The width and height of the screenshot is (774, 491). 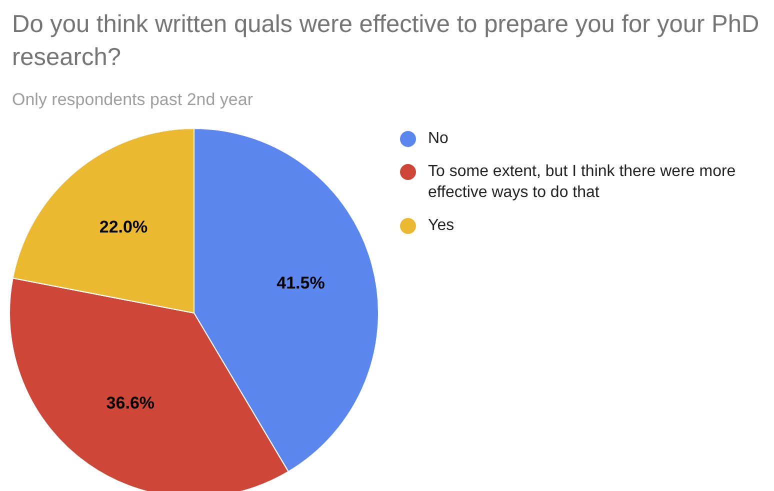 I want to click on legend-label: Yes, so click(x=441, y=226).